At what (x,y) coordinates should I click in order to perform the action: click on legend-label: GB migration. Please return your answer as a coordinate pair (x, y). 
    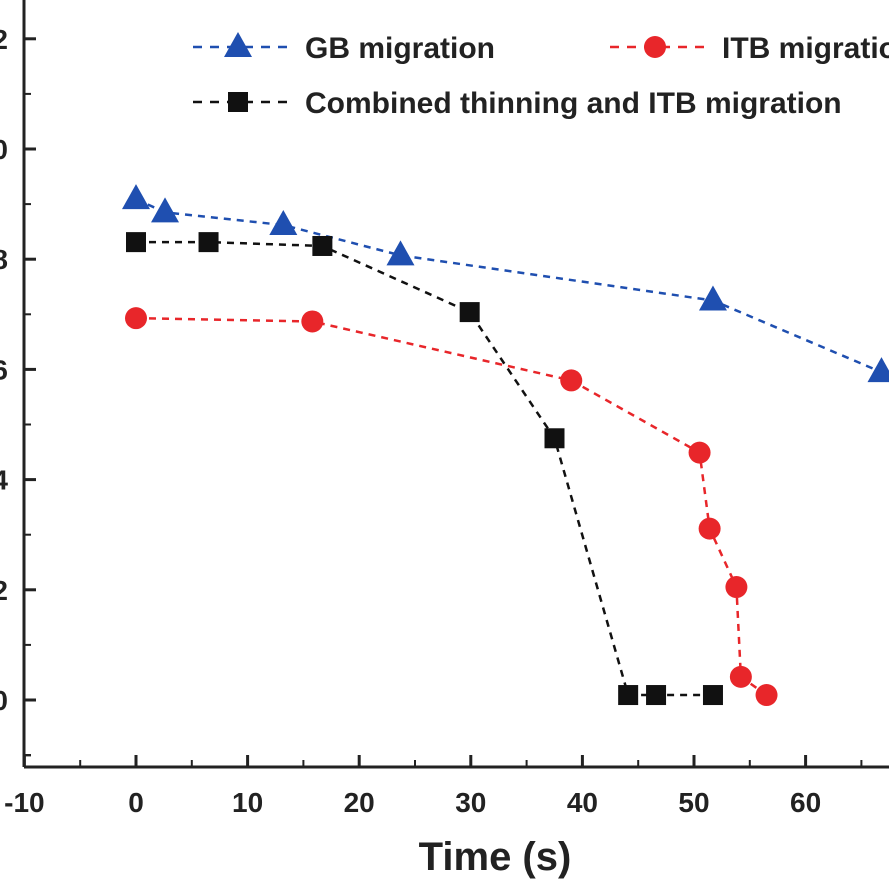
    Looking at the image, I should click on (400, 48).